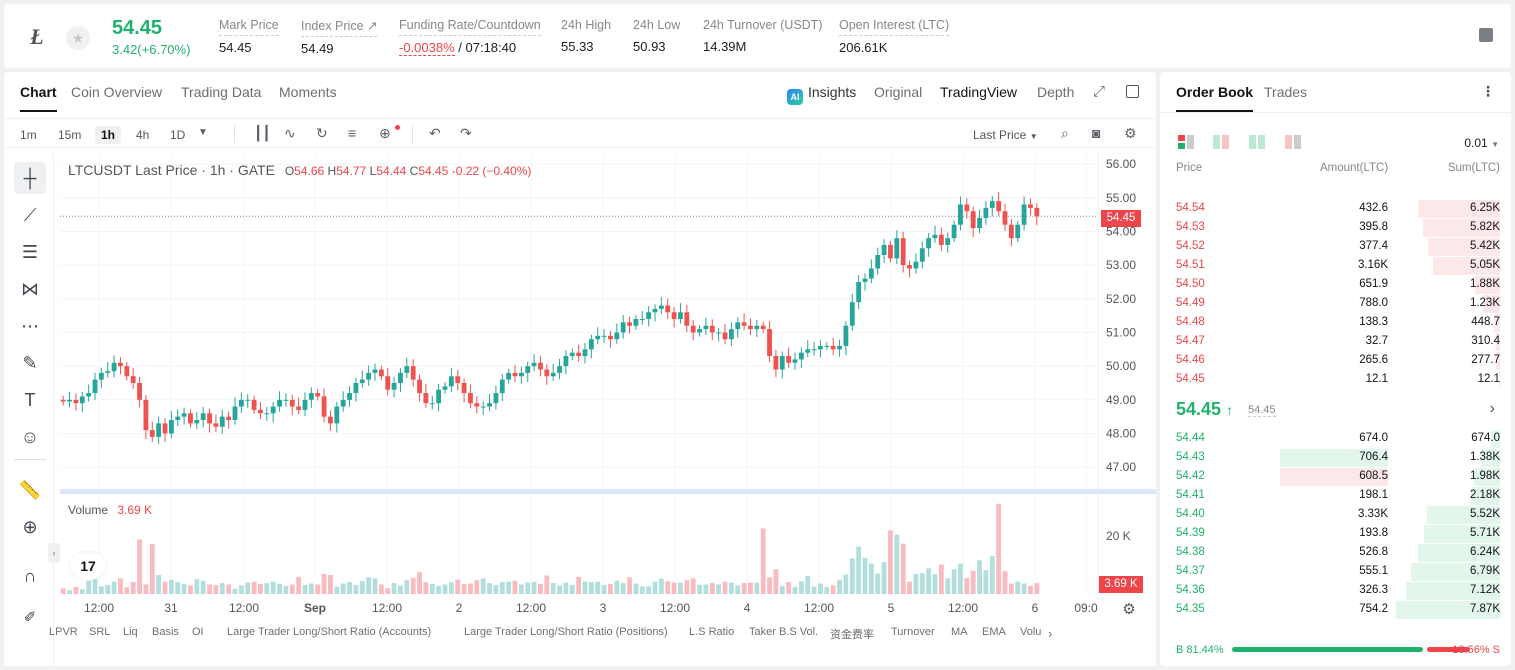 The width and height of the screenshot is (1515, 670). Describe the element at coordinates (1338, 609) in the screenshot. I see `bid-row: 54.35 754.2 7.87K` at that location.